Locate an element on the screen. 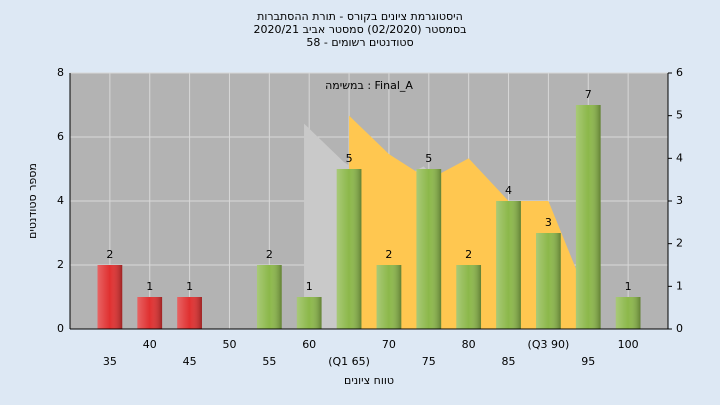 This screenshot has width=720, height=405. chart-title: היסטוגרמת ציונים בקורס - תורת ההסתברות is located at coordinates (360, 16).